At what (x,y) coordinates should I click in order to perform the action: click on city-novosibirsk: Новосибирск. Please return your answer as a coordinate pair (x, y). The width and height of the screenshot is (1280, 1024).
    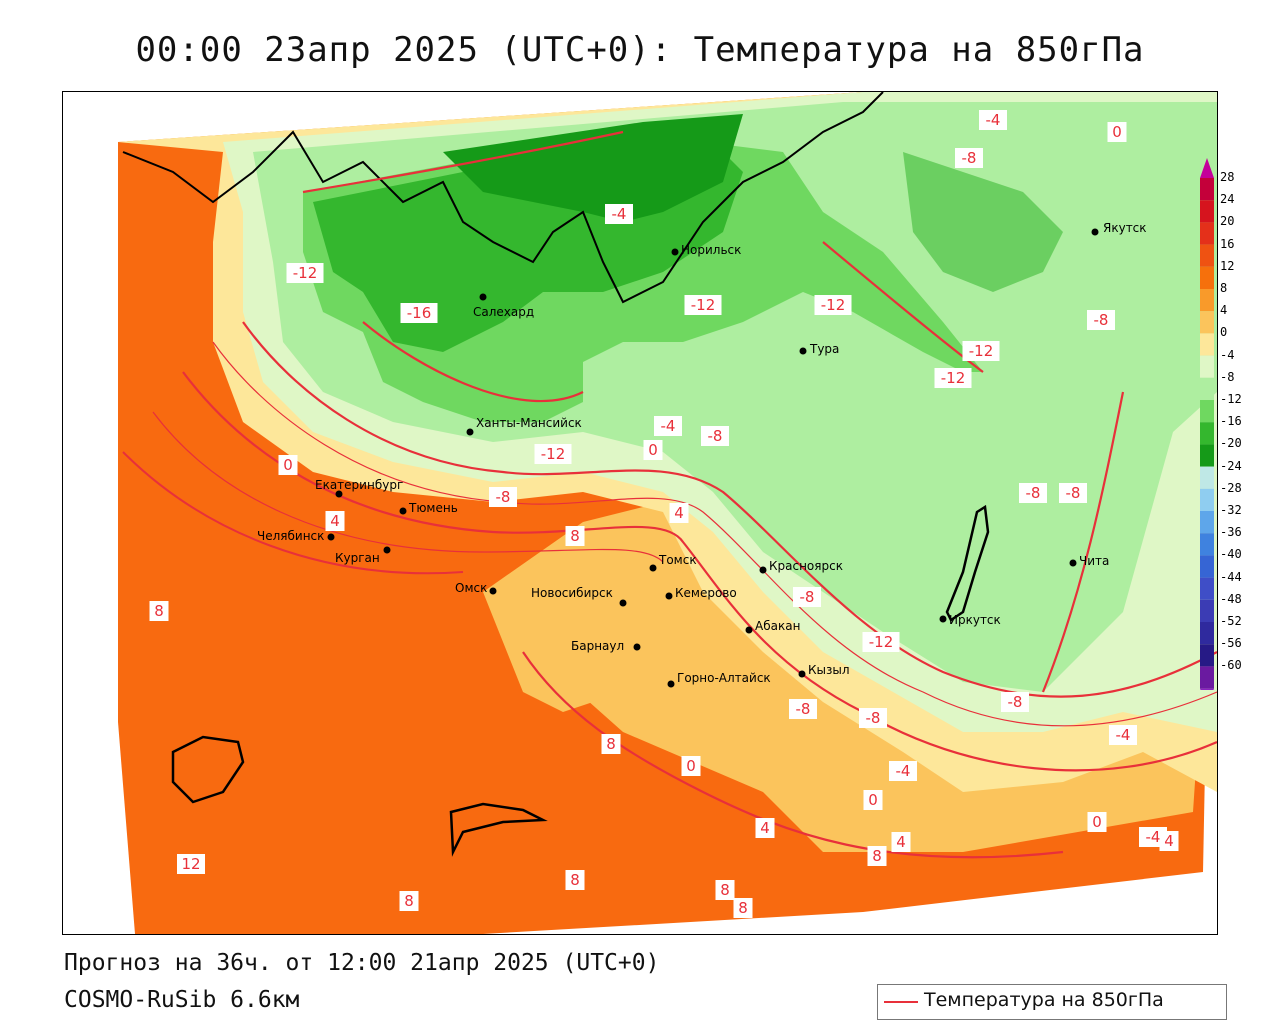
    Looking at the image, I should click on (579, 596).